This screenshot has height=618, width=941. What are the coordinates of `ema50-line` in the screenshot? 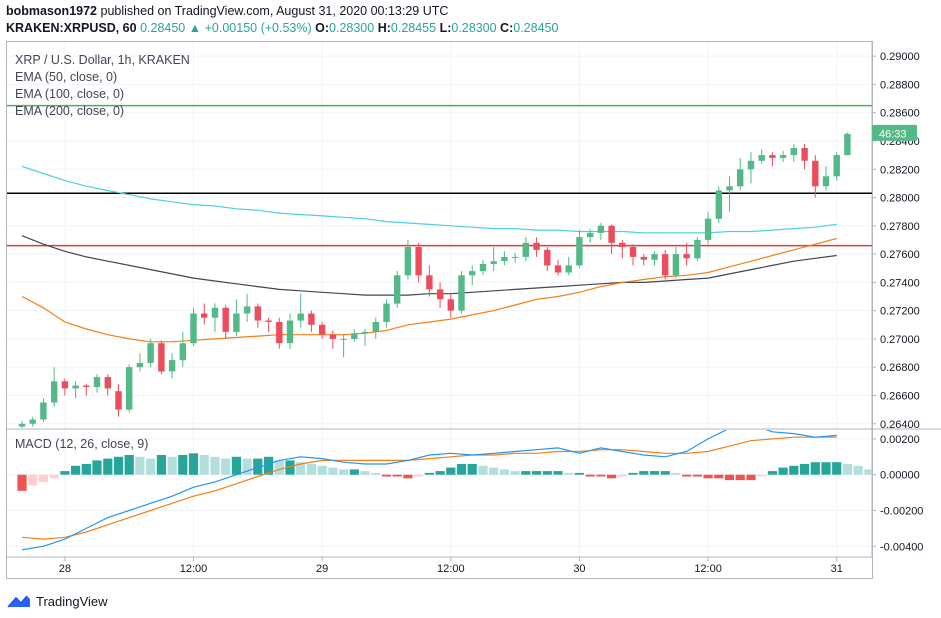 It's located at (429, 290).